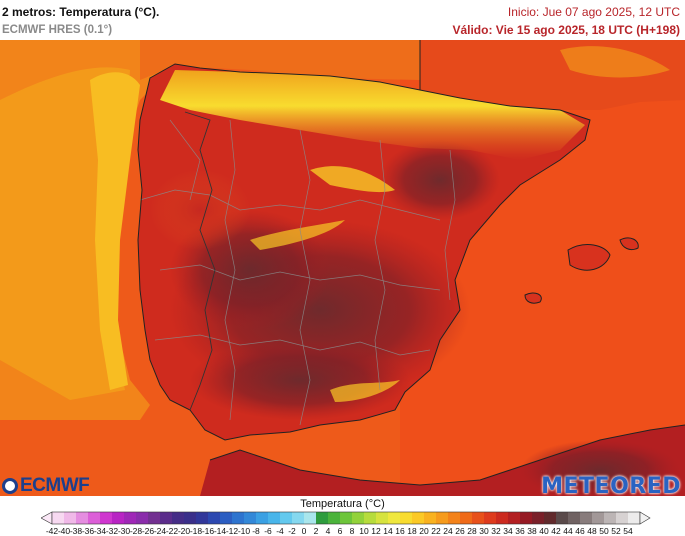  I want to click on legend-tick-label: -4, so click(280, 531).